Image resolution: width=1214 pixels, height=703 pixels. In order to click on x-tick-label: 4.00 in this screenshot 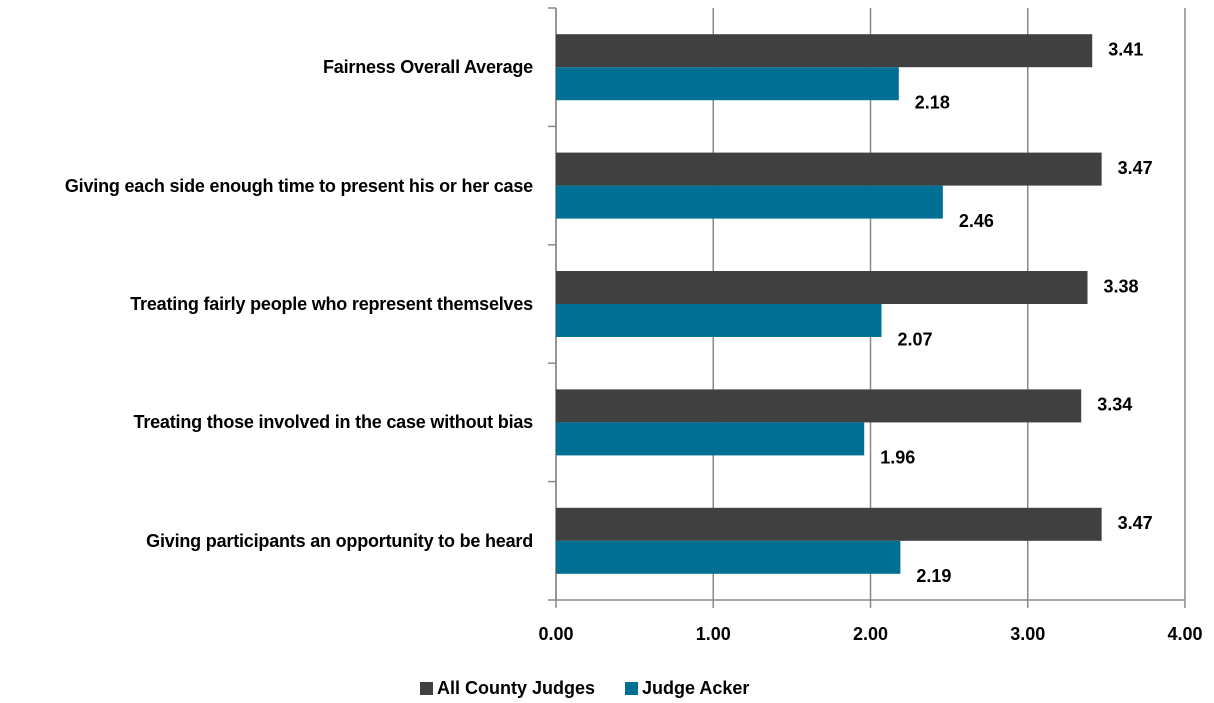, I will do `click(1184, 634)`.